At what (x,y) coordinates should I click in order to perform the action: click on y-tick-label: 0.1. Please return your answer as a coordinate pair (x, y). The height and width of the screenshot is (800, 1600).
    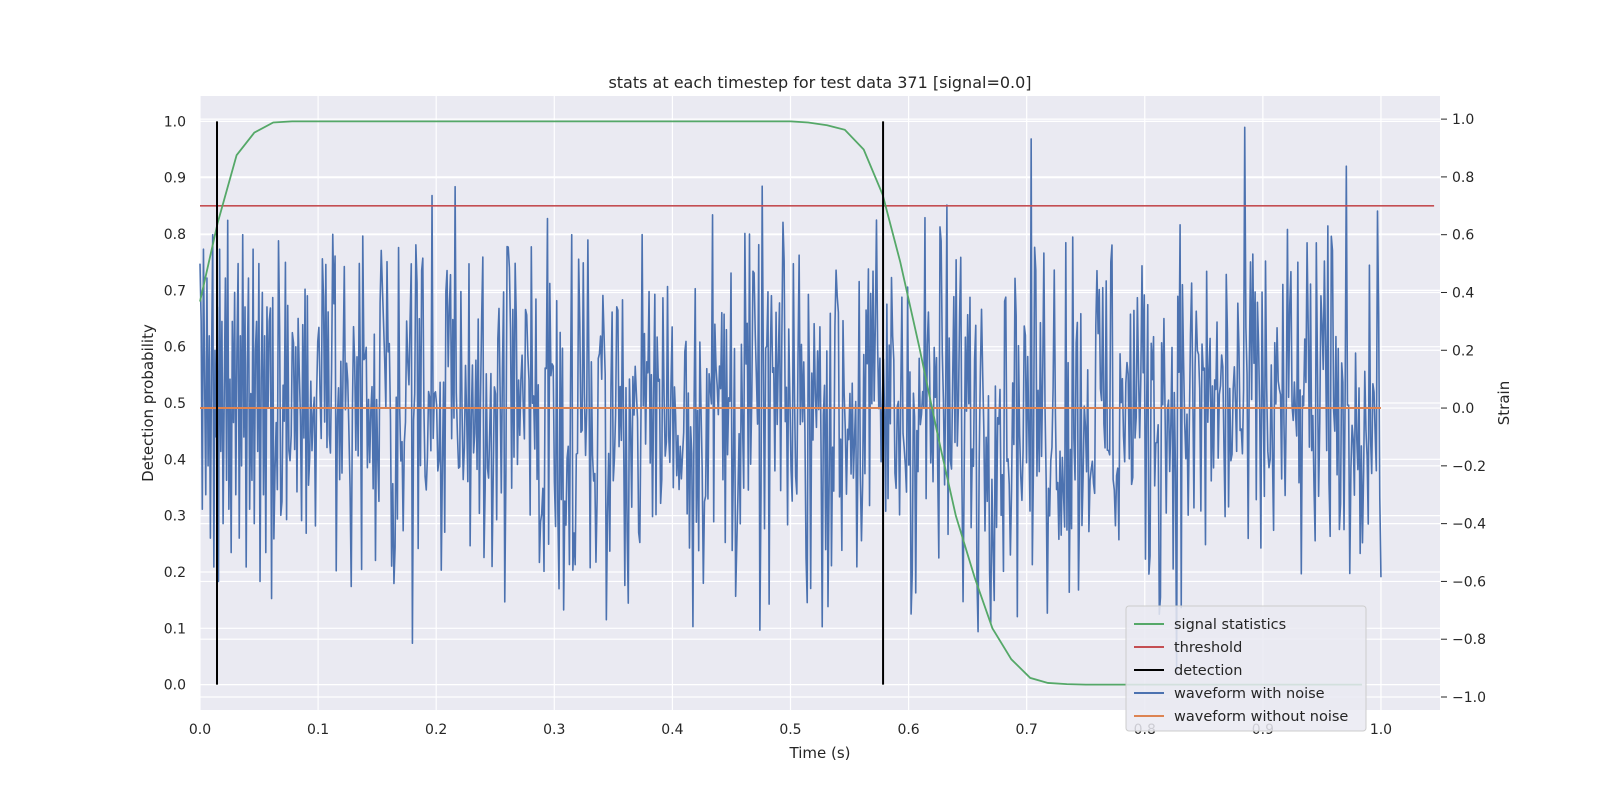
    Looking at the image, I should click on (175, 629).